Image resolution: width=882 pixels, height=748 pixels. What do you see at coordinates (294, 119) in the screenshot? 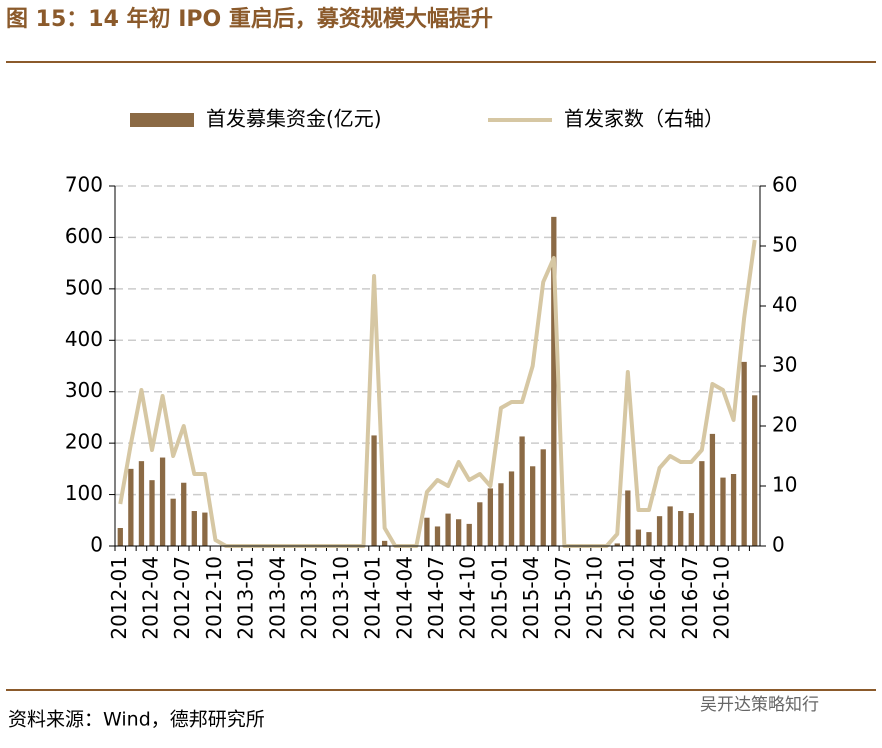
I see `legend-label: 首发募集资金(亿元)` at bounding box center [294, 119].